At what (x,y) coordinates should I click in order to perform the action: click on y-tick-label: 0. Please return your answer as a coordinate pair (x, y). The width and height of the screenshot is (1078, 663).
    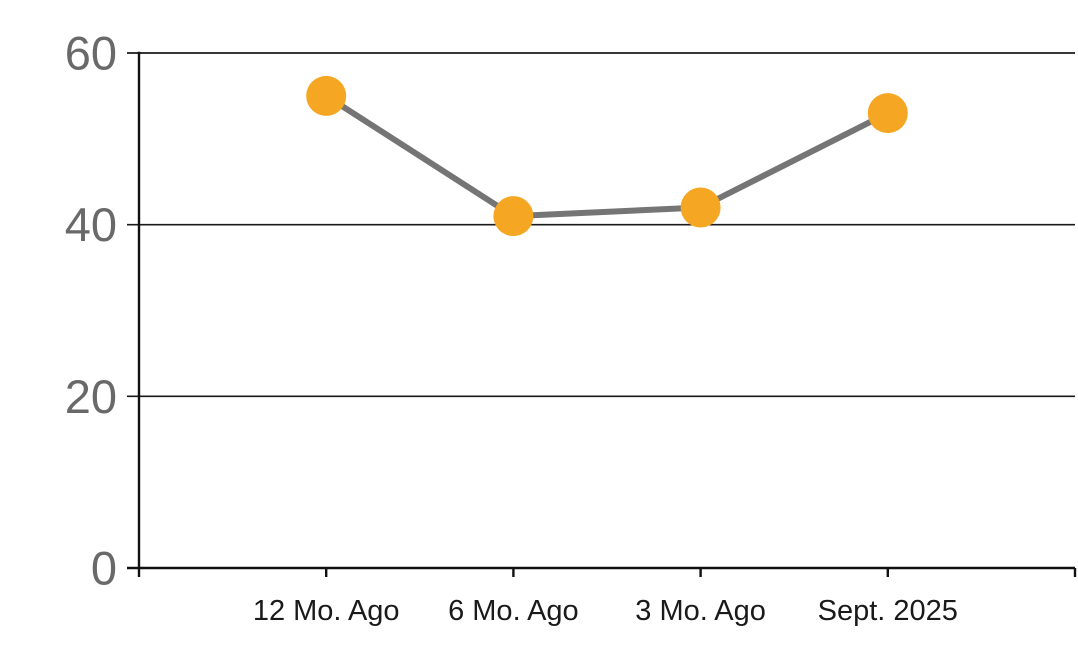
    Looking at the image, I should click on (104, 567).